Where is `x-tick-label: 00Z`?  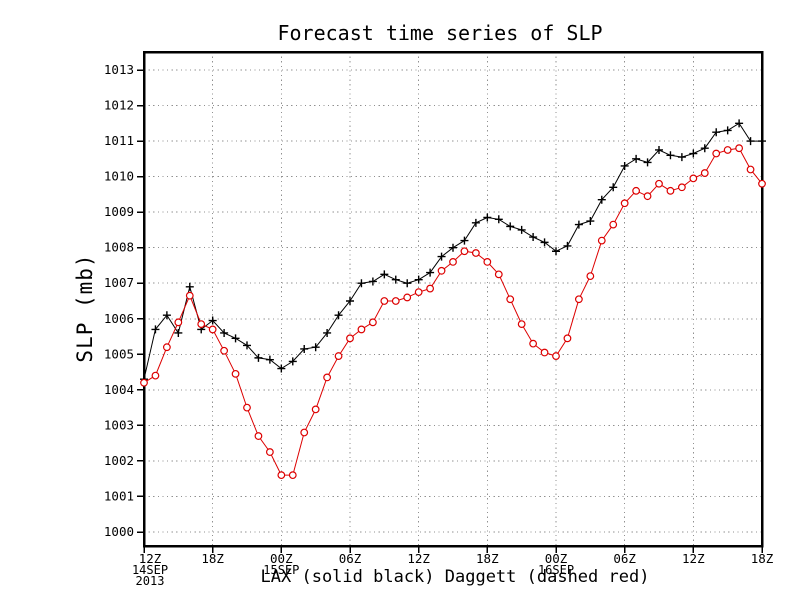
x-tick-label: 00Z is located at coordinates (556, 558).